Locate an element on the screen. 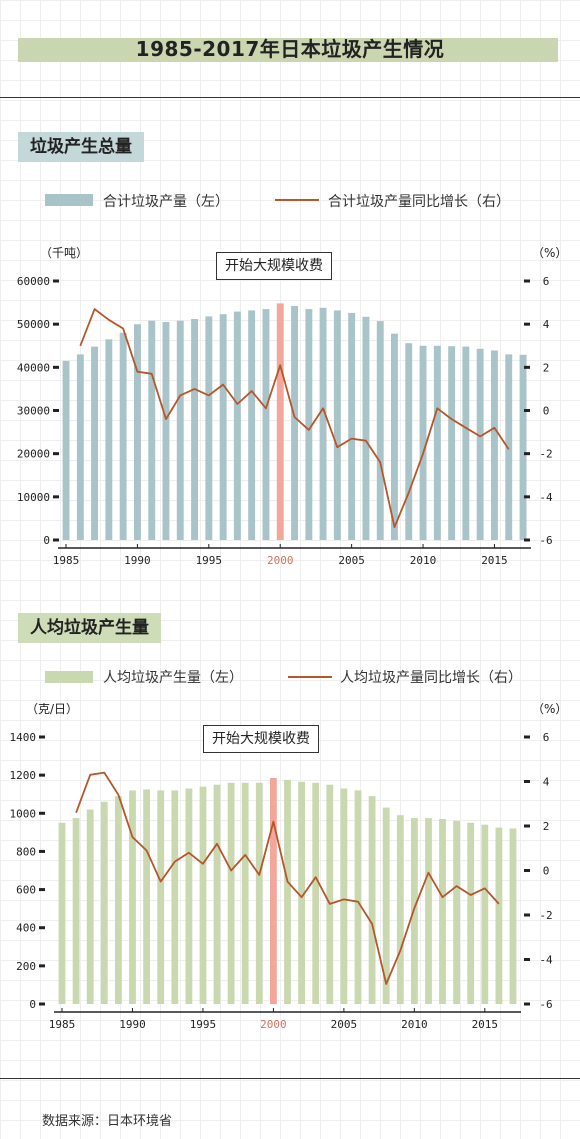 Image resolution: width=580 pixels, height=1139 pixels. title-divider is located at coordinates (290, 97).